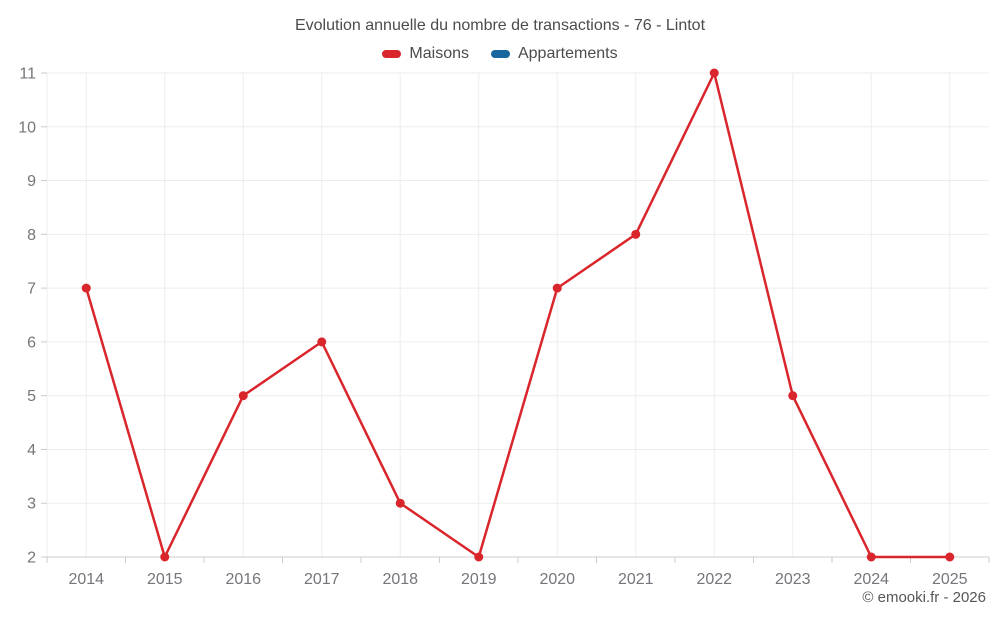 Image resolution: width=1000 pixels, height=625 pixels. I want to click on legend-label-appartements: Appartements, so click(567, 53).